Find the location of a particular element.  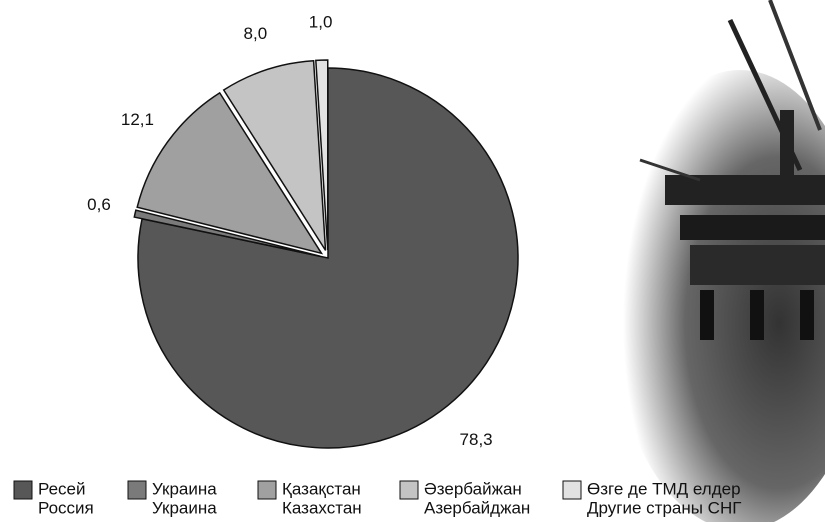

data-label: 0,6 is located at coordinates (99, 204).